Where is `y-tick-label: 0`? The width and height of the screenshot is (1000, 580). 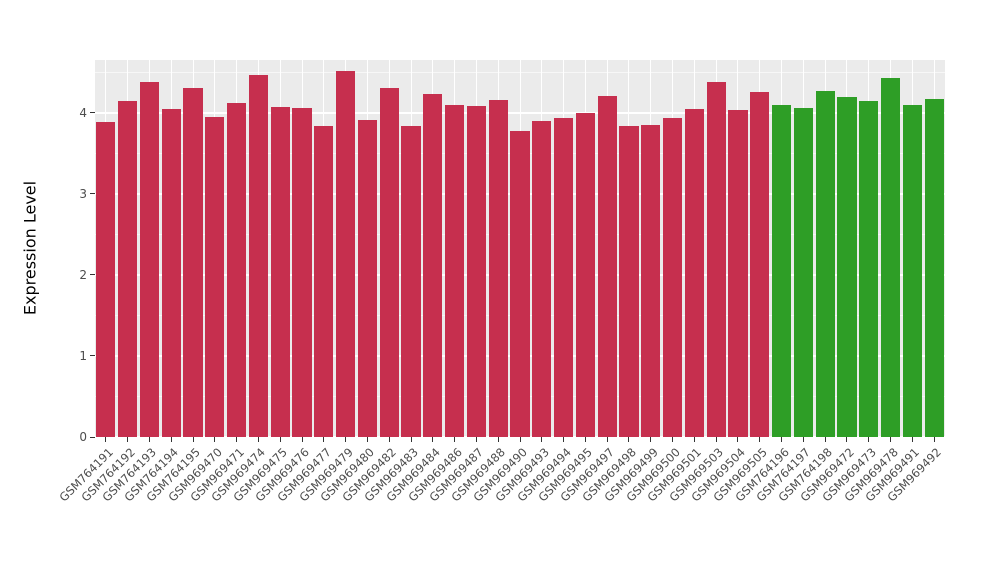 y-tick-label: 0 is located at coordinates (83, 437).